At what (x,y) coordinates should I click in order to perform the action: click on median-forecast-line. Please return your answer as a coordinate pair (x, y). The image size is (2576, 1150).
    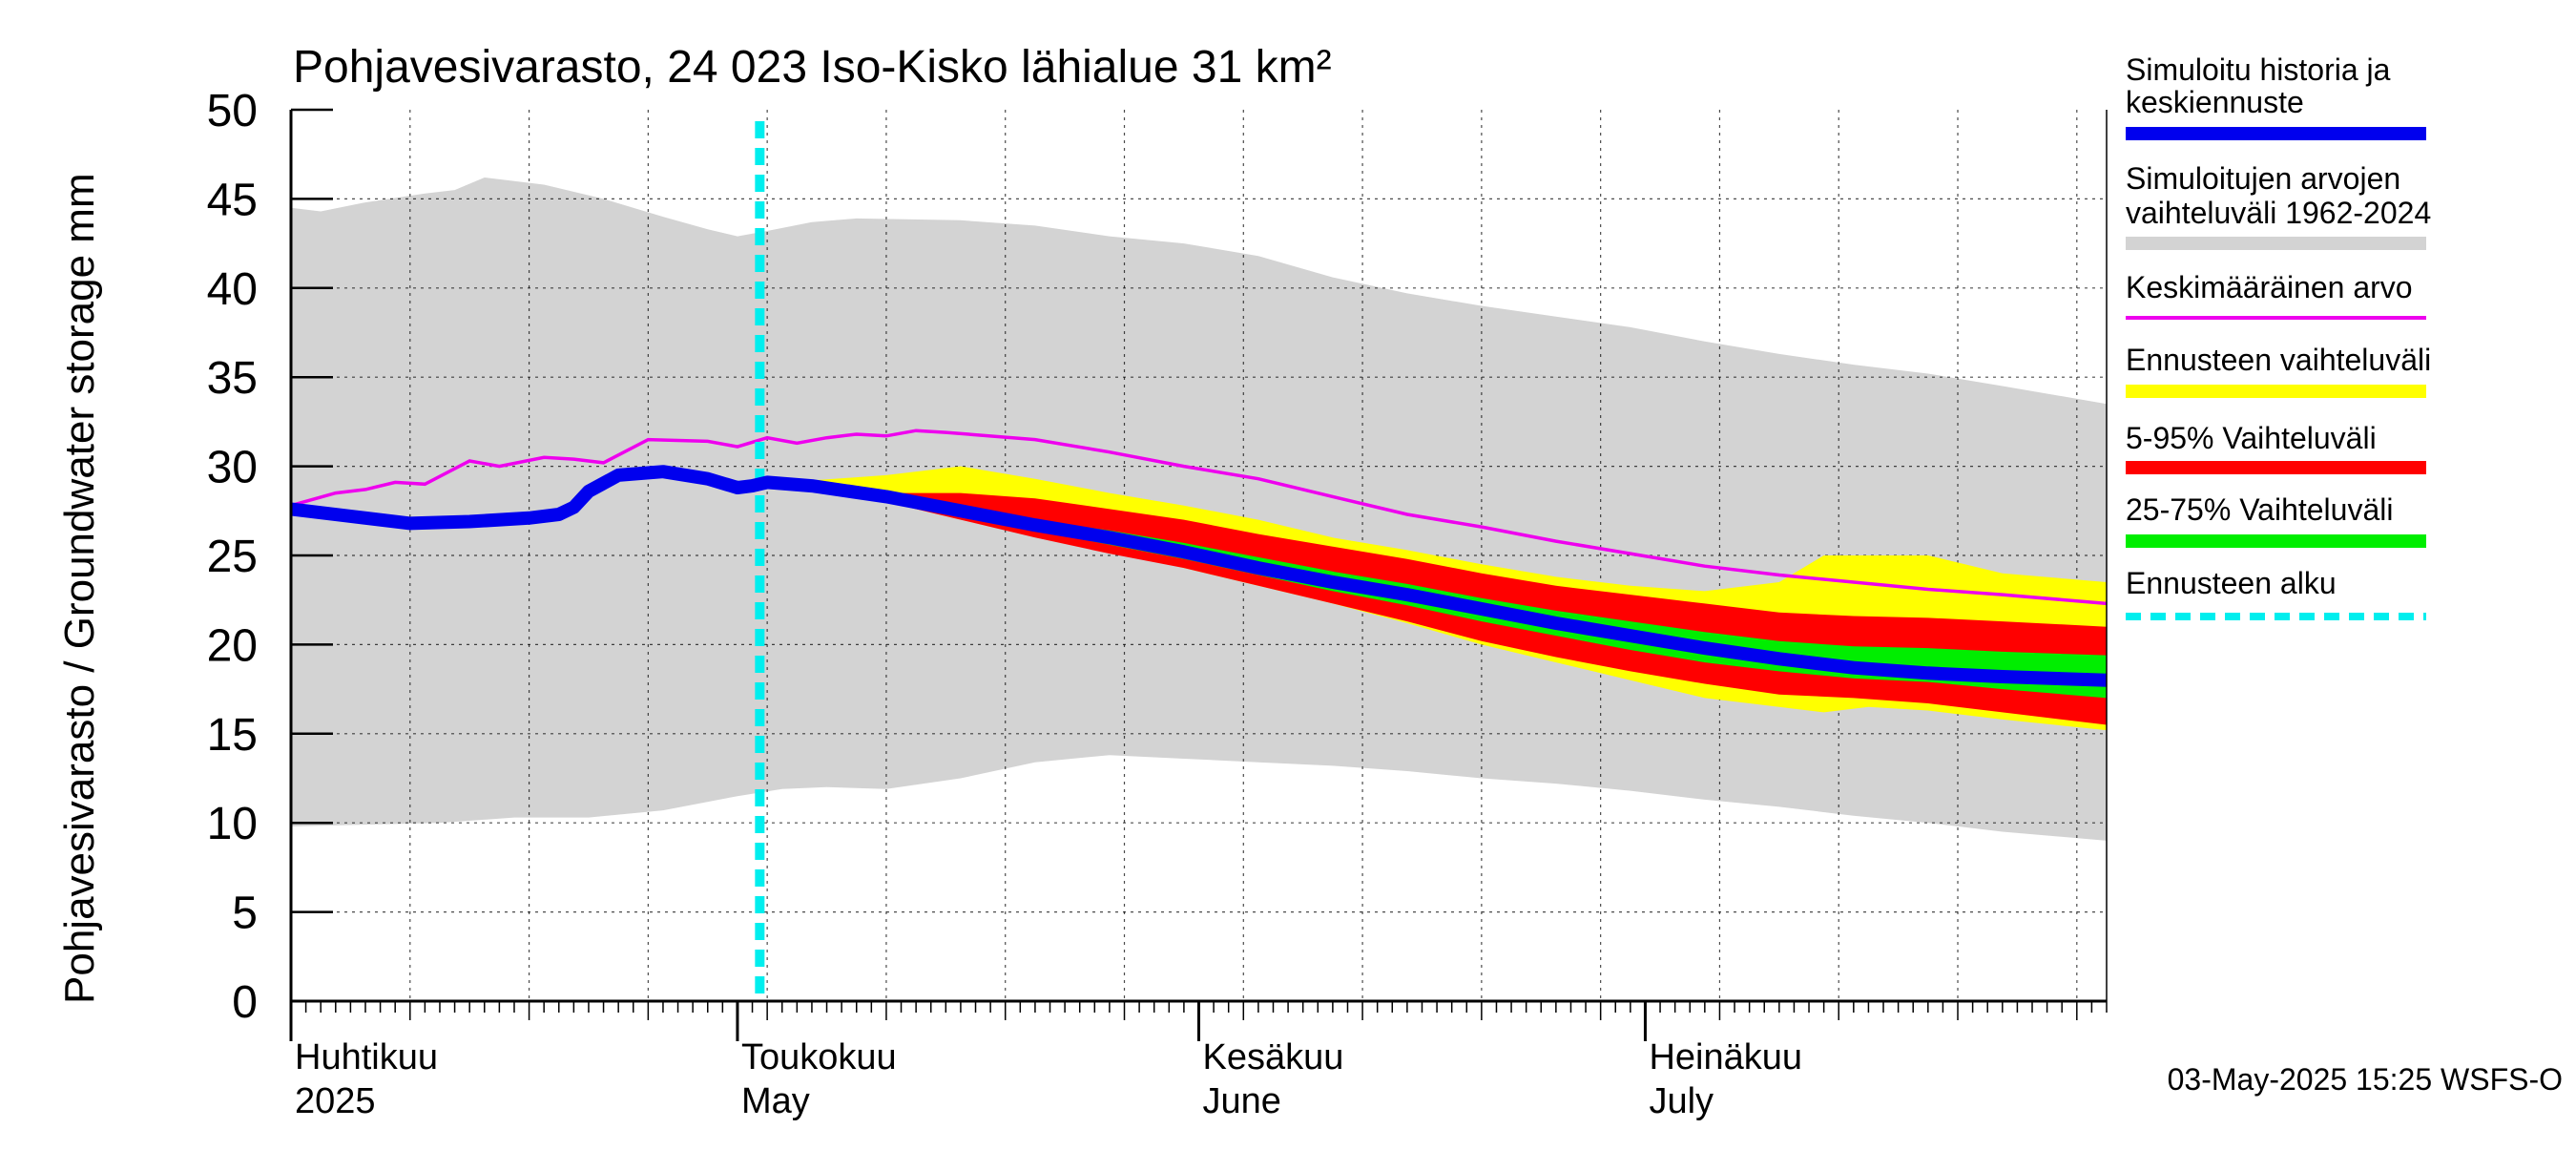
    Looking at the image, I should click on (1199, 576).